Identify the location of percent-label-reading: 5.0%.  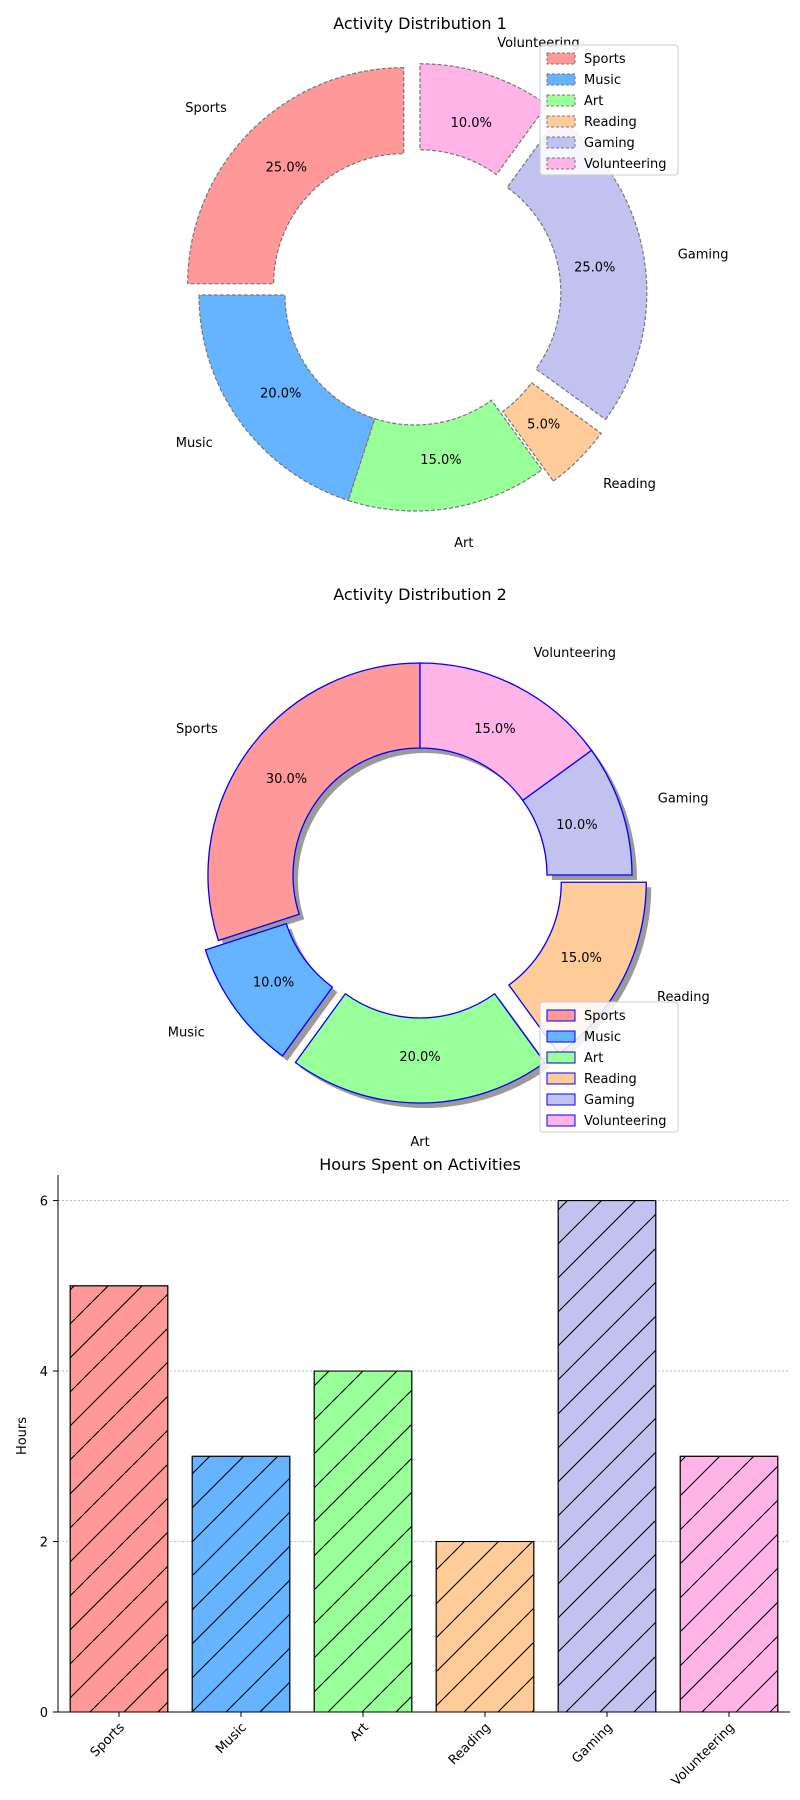
(543, 425).